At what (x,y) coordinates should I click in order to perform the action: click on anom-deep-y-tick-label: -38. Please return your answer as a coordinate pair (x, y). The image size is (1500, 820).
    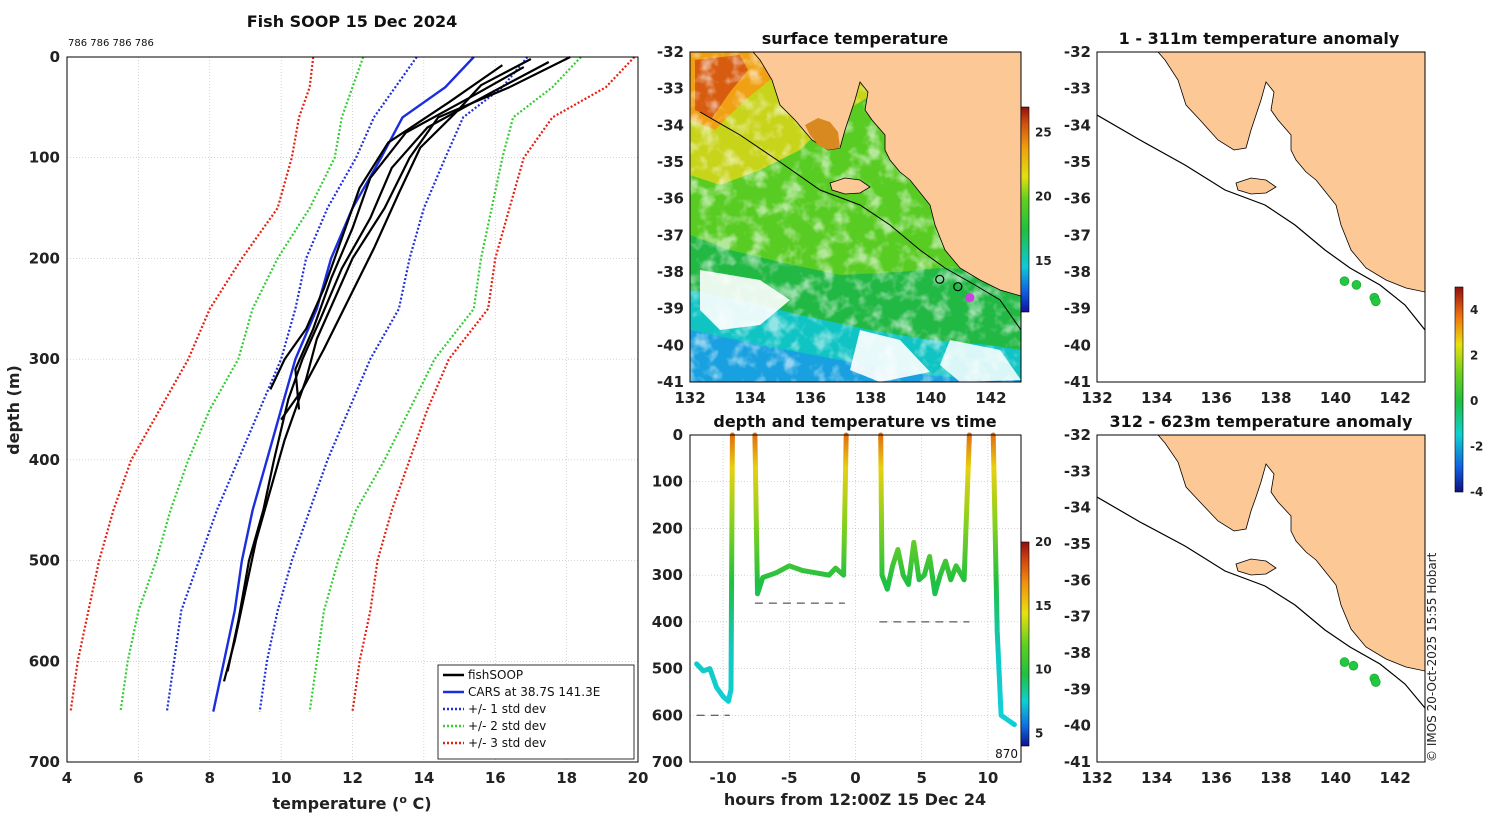
    Looking at the image, I should click on (1077, 653).